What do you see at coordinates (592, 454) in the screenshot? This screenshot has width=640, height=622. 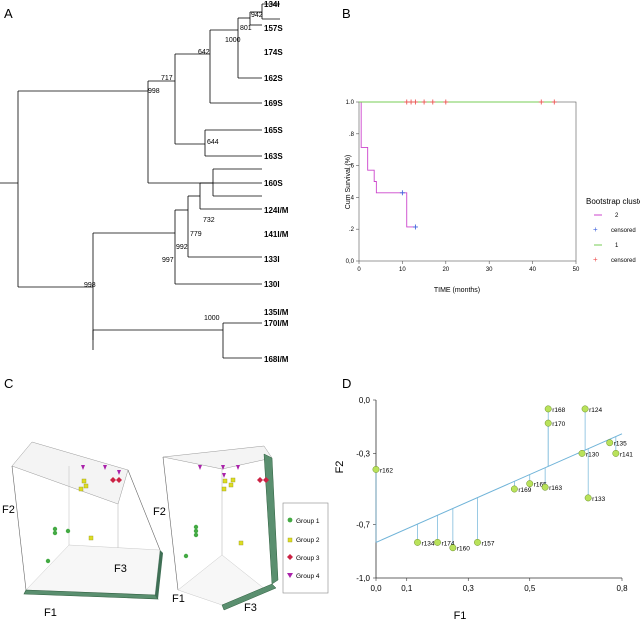 I see `scatter-point-label: r130` at bounding box center [592, 454].